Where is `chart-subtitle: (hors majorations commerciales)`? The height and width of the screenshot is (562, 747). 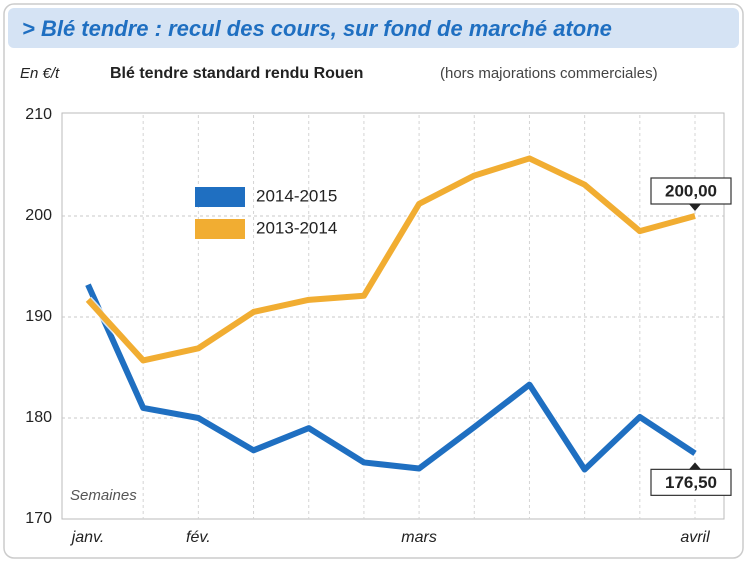 chart-subtitle: (hors majorations commerciales) is located at coordinates (549, 73).